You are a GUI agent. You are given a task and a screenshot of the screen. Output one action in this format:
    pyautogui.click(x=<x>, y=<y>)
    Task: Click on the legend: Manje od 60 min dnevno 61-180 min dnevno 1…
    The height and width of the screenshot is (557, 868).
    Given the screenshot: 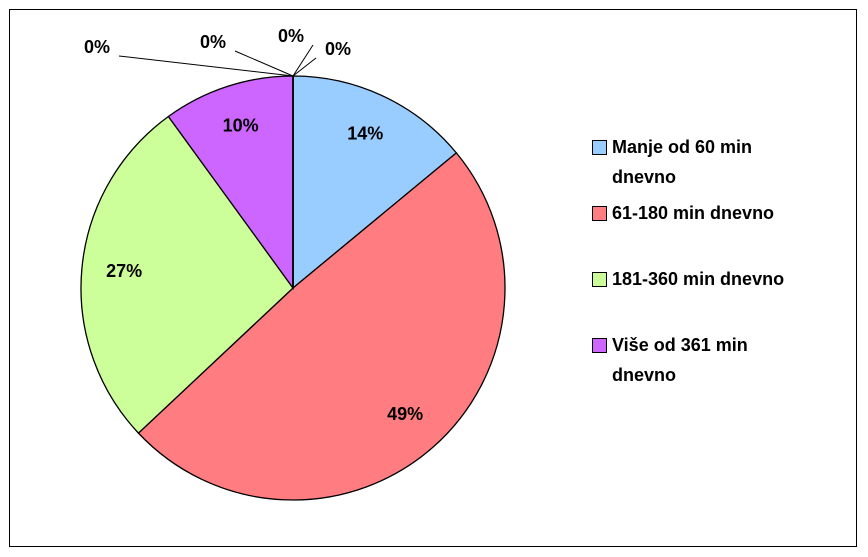 What is the action you would take?
    pyautogui.click(x=697, y=261)
    